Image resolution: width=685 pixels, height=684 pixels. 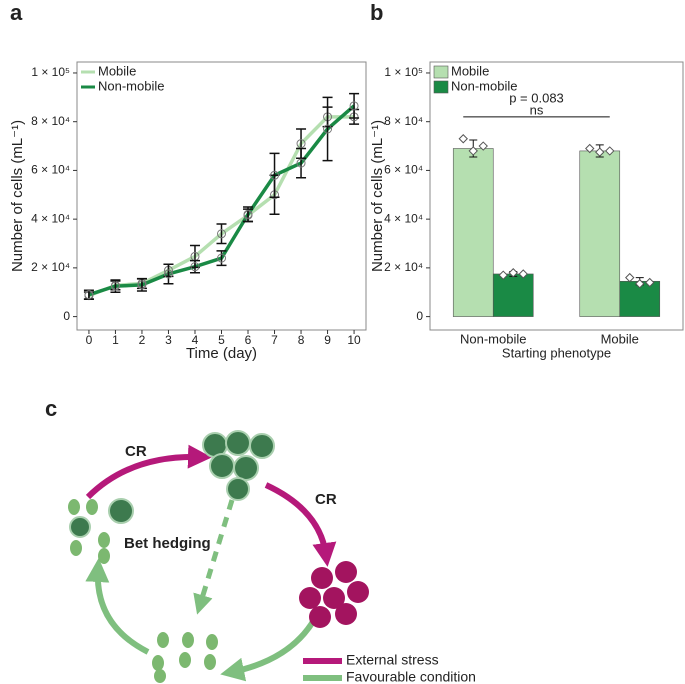 I want to click on panel-label: a, so click(x=16, y=12).